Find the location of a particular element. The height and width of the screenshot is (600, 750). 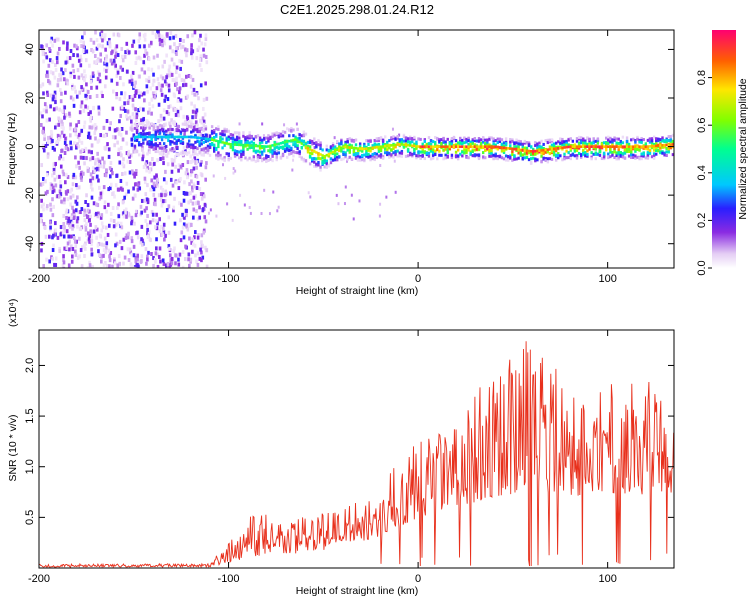

snr-ytick-label: 1.0 is located at coordinates (30, 466).